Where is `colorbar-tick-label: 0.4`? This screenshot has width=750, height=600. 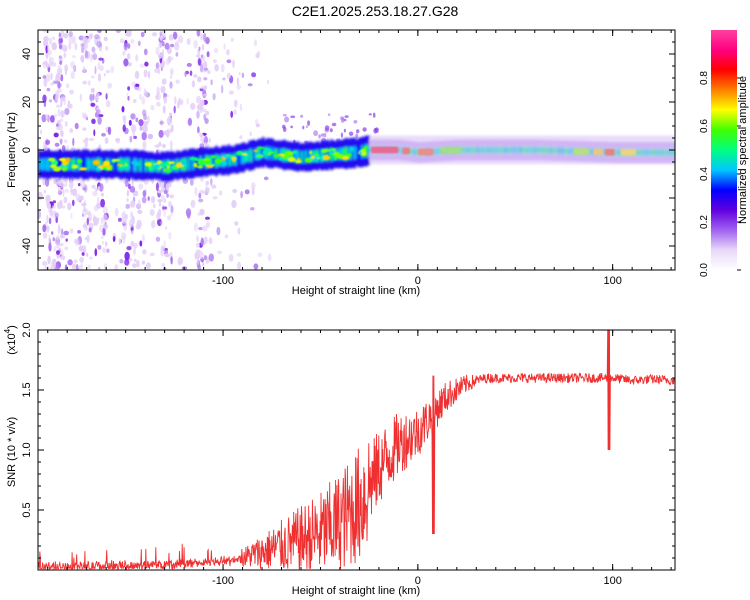 colorbar-tick-label: 0.4 is located at coordinates (704, 174).